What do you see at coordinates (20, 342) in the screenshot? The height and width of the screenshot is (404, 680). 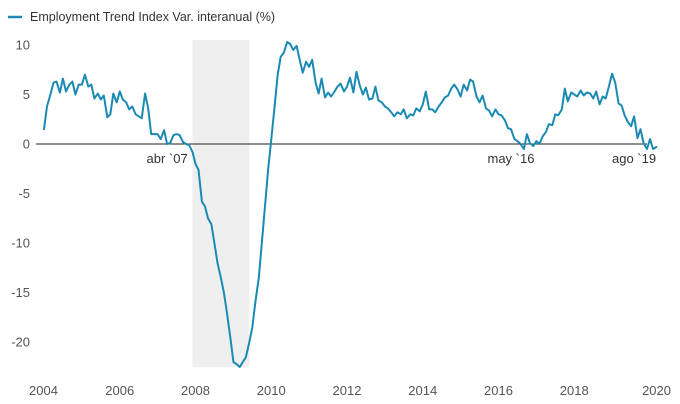 I see `y-tick-label: -20` at bounding box center [20, 342].